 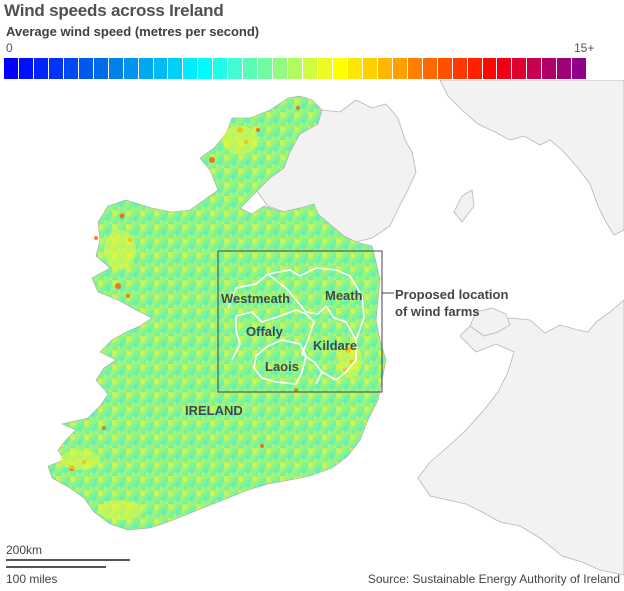 I want to click on wind-farm-region-box, so click(x=300, y=321).